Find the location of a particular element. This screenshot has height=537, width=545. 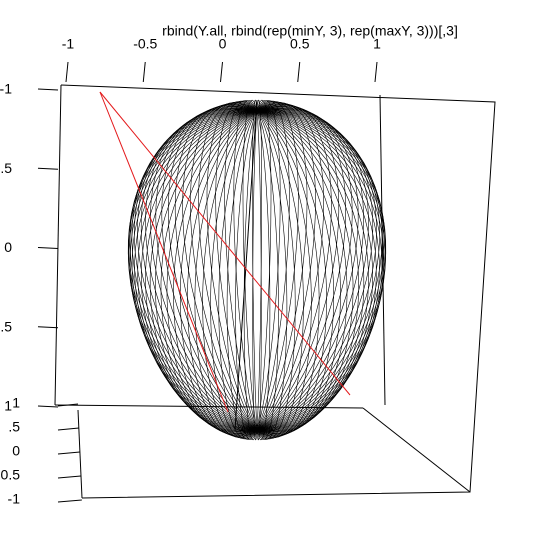

red-line is located at coordinates (164, 252).